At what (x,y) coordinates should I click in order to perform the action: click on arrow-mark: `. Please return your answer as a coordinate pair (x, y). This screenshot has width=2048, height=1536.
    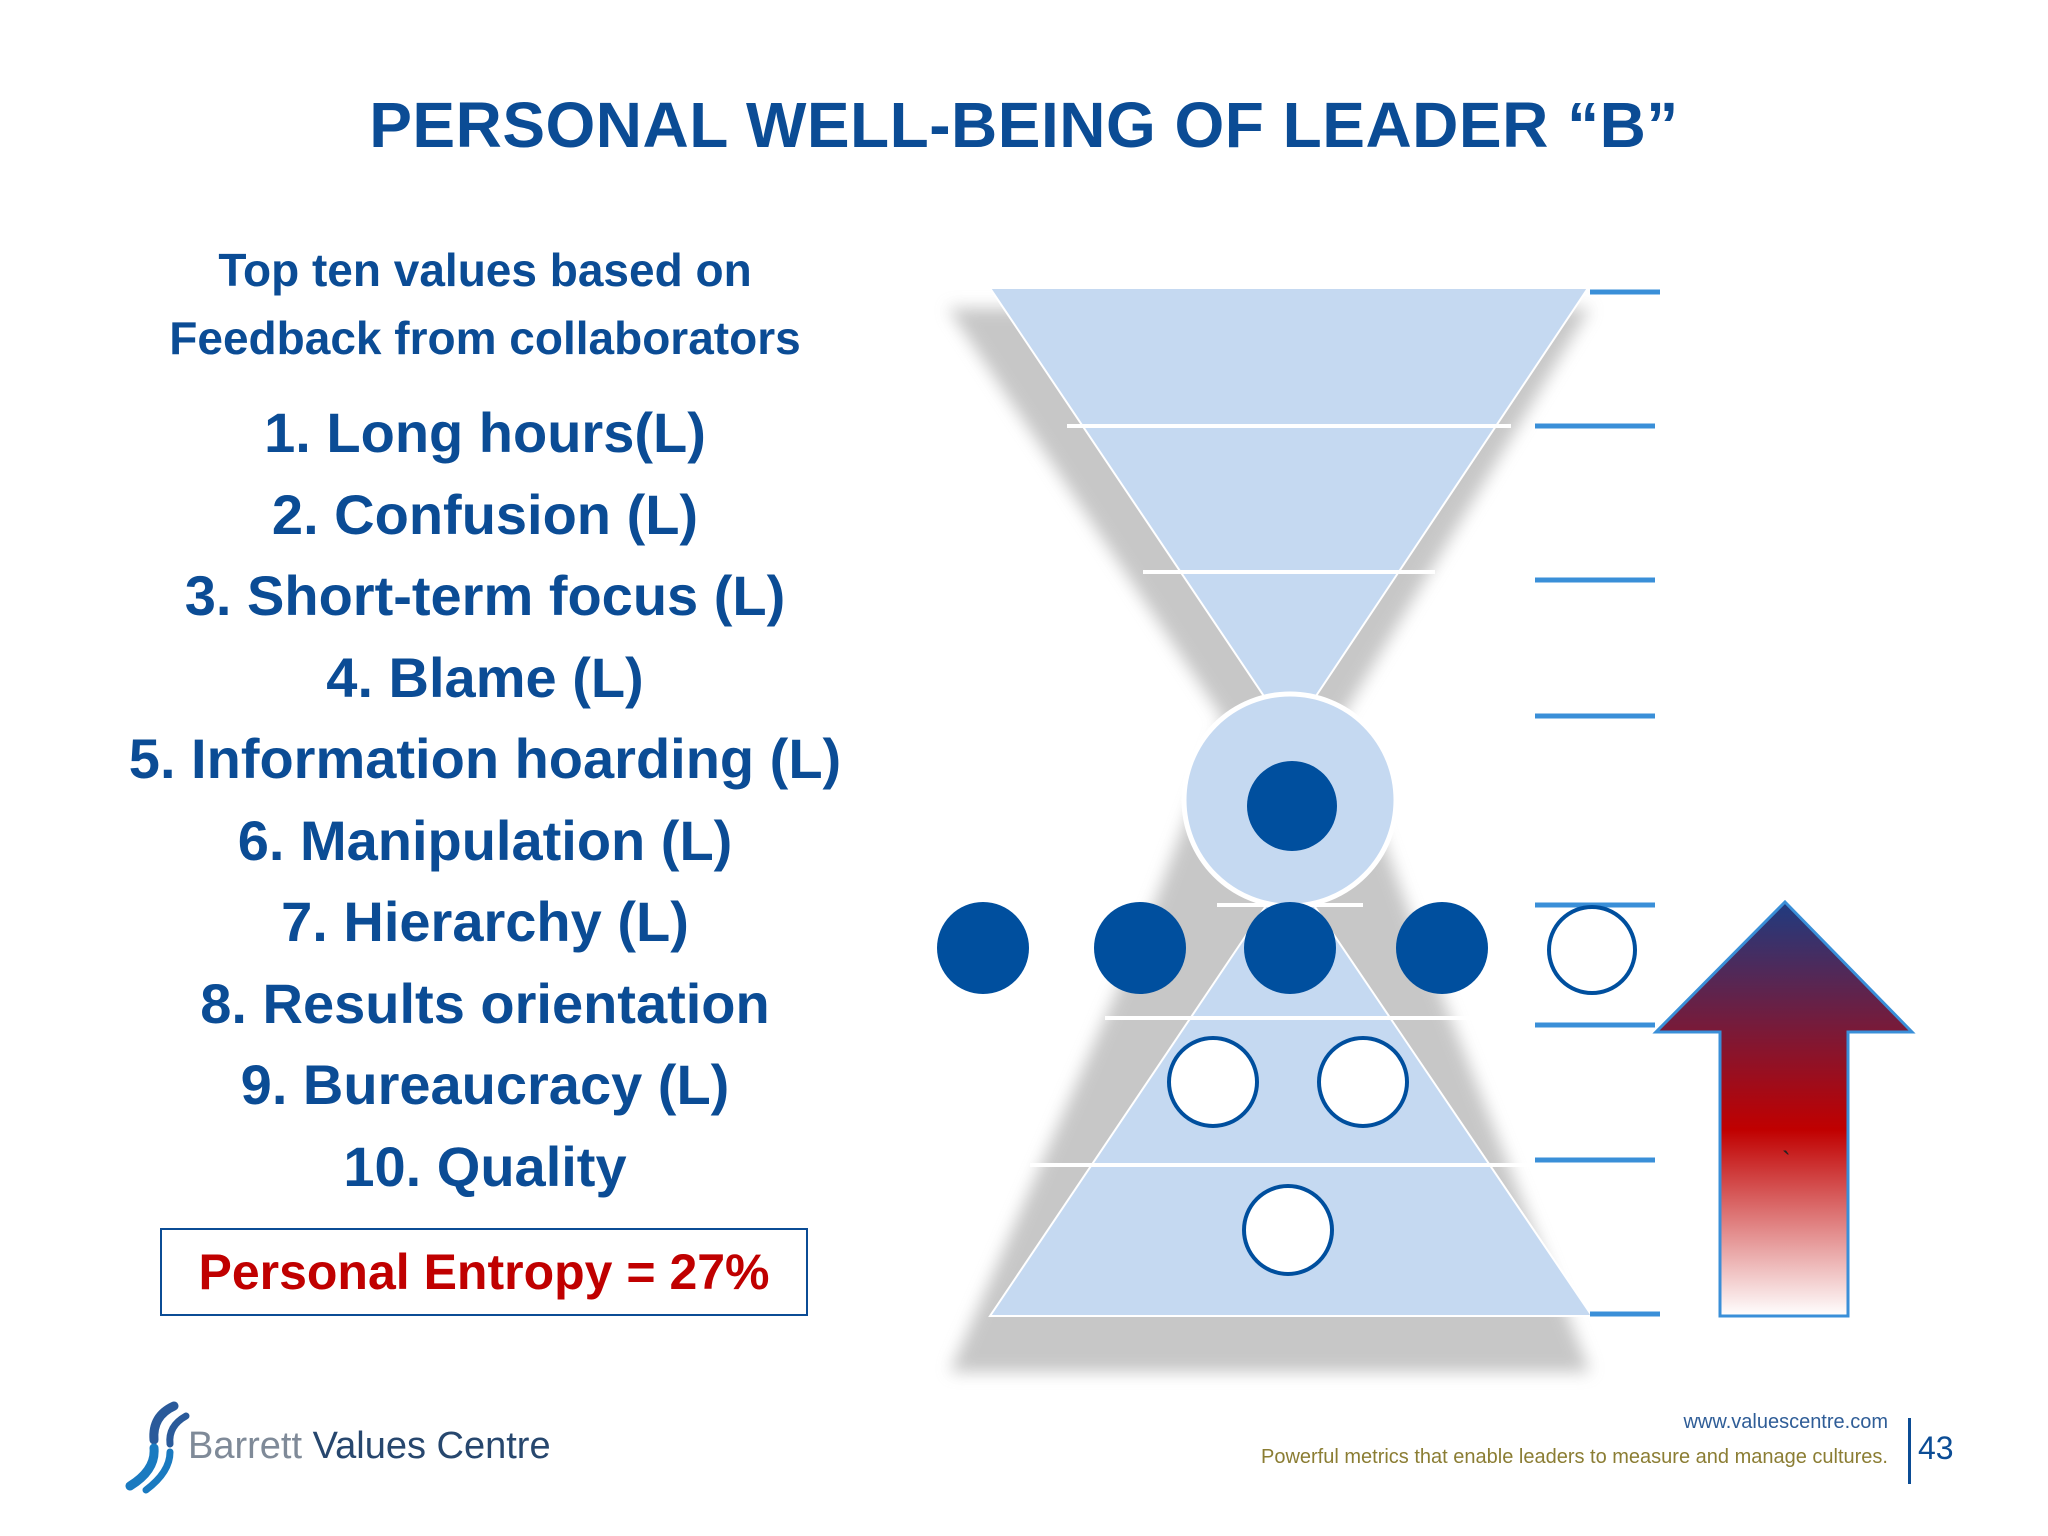
    Looking at the image, I should click on (1786, 1161).